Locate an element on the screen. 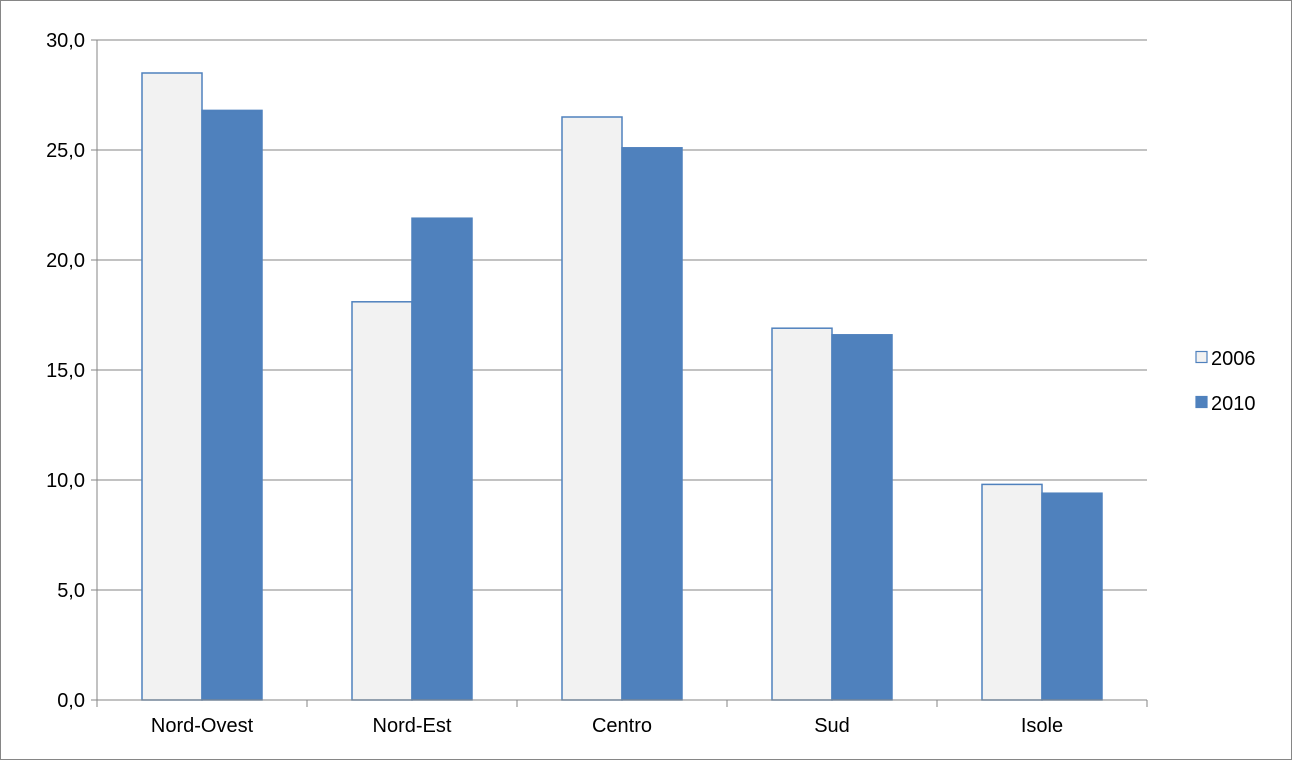  y-tick-label: 0,0 is located at coordinates (71, 701).